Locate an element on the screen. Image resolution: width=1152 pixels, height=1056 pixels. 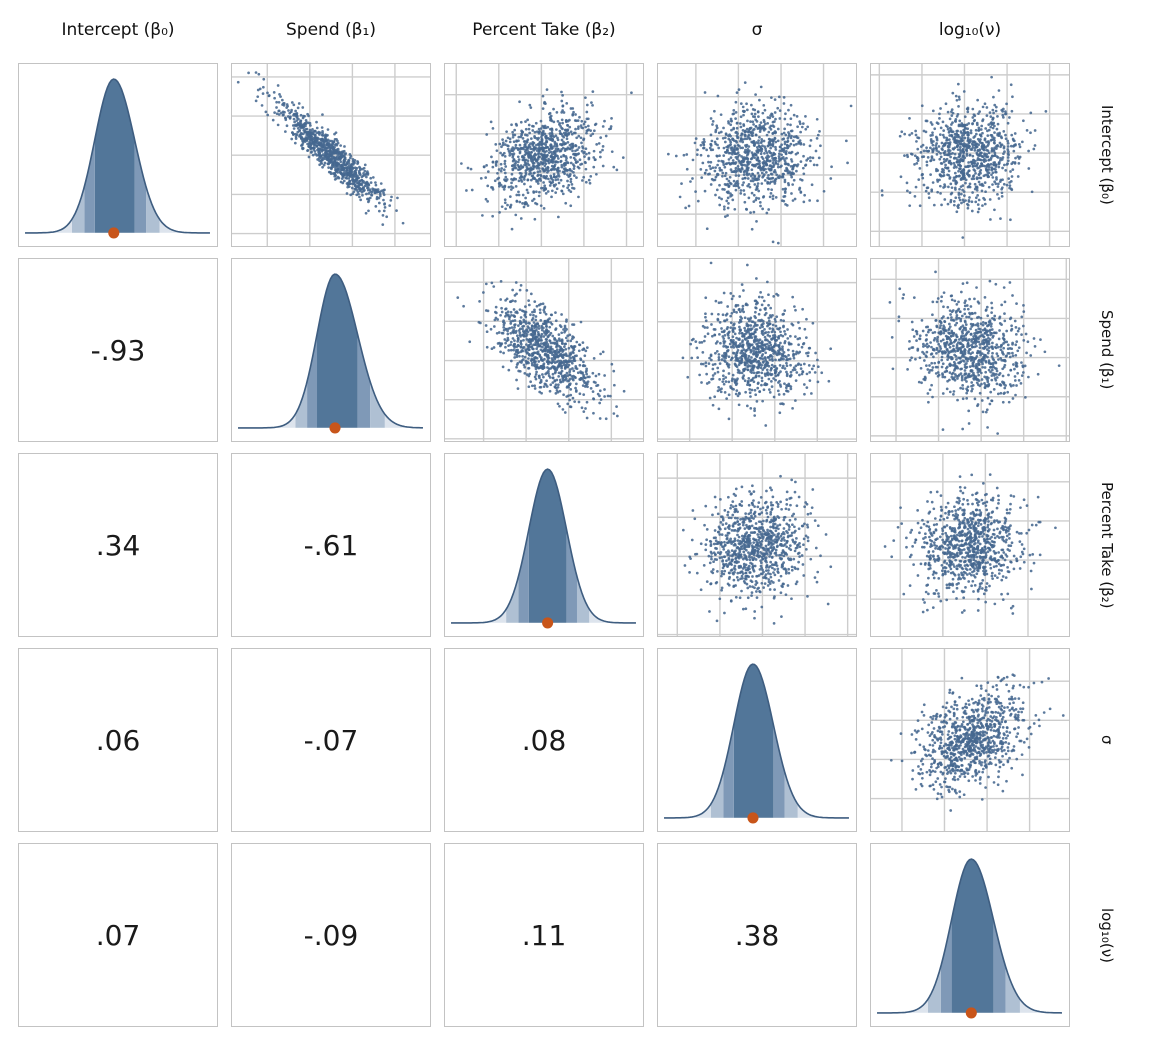
correlation-cell-r4c1: .06 is located at coordinates (118, 740).